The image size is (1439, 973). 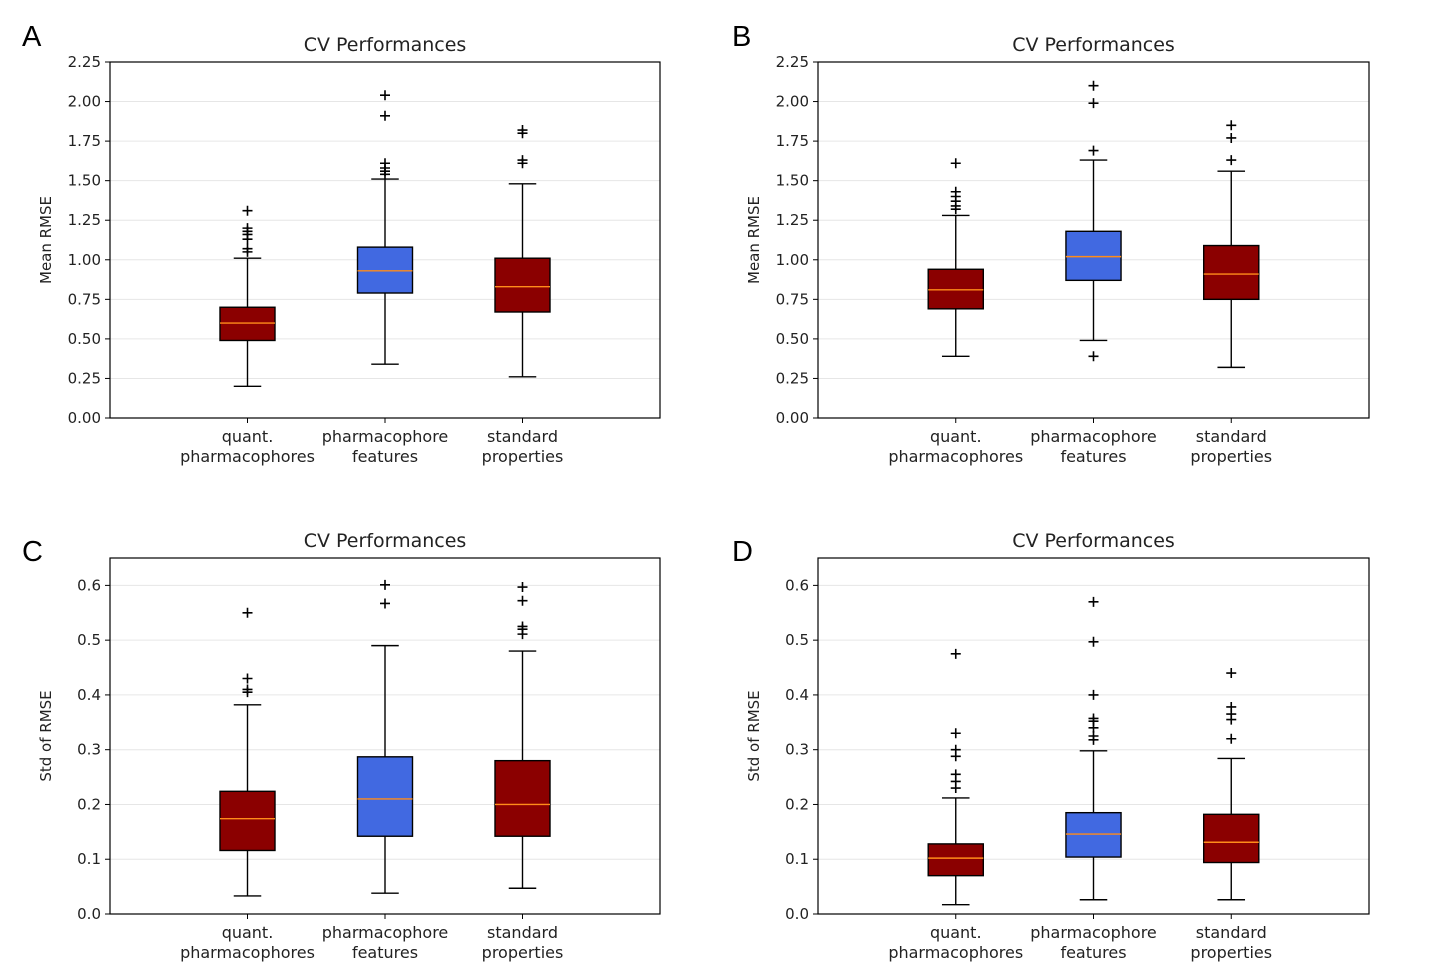 I want to click on y-tick-label: 0.25, so click(x=84, y=378).